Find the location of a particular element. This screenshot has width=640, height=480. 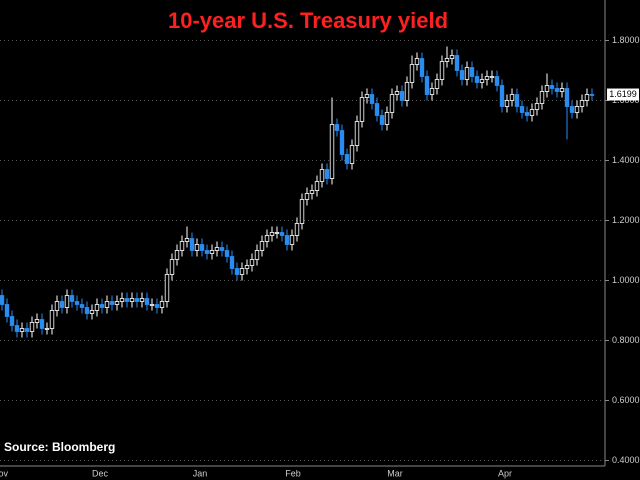

y-tick-label: 1.0000 is located at coordinates (626, 280).